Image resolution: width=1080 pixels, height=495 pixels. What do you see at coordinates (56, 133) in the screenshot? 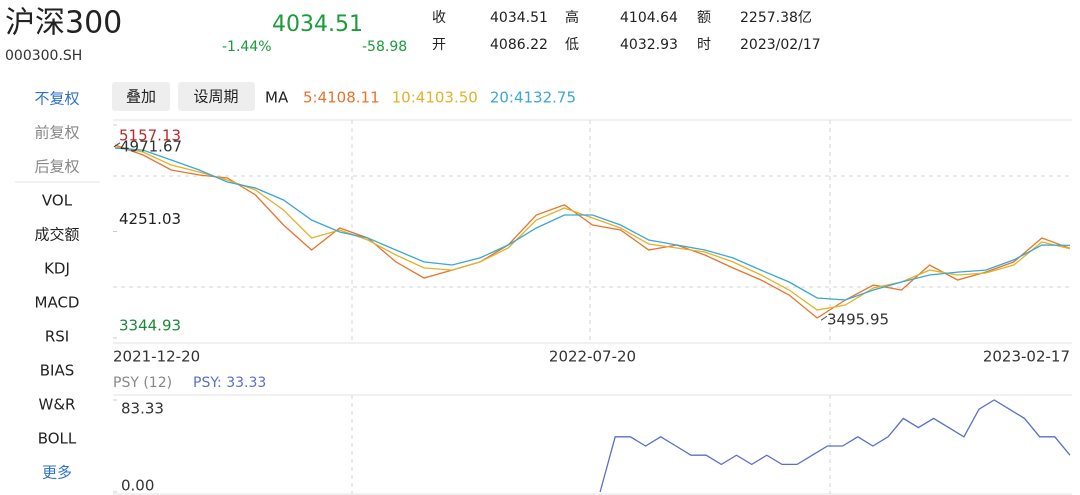
I see `sidebar-item: 前复权` at bounding box center [56, 133].